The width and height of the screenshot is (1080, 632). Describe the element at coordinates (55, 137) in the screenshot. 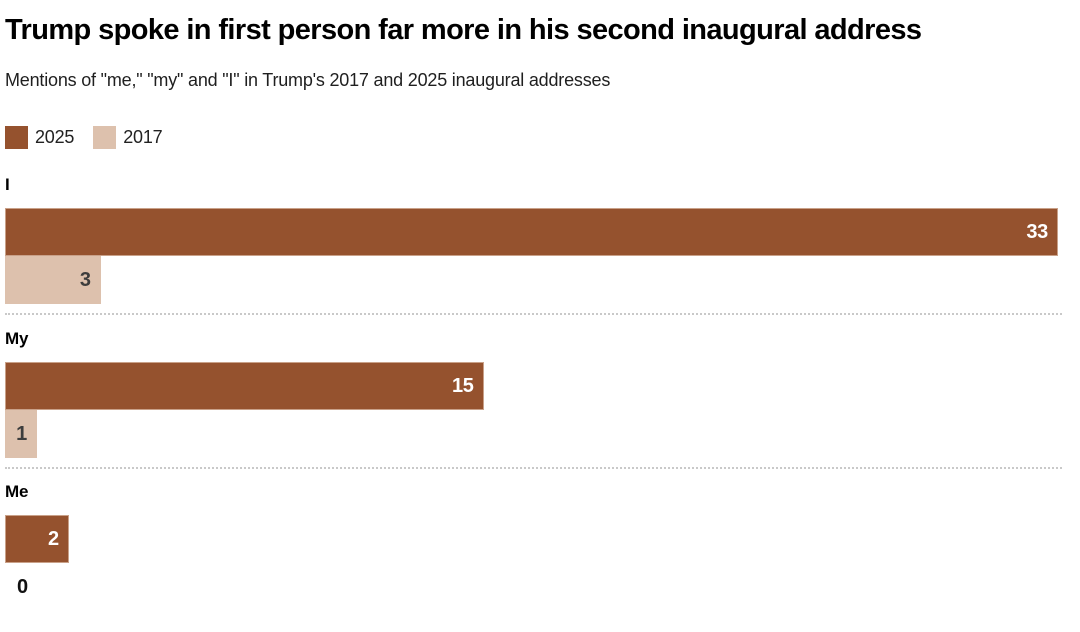

I see `legend-label-2025: 2025` at that location.